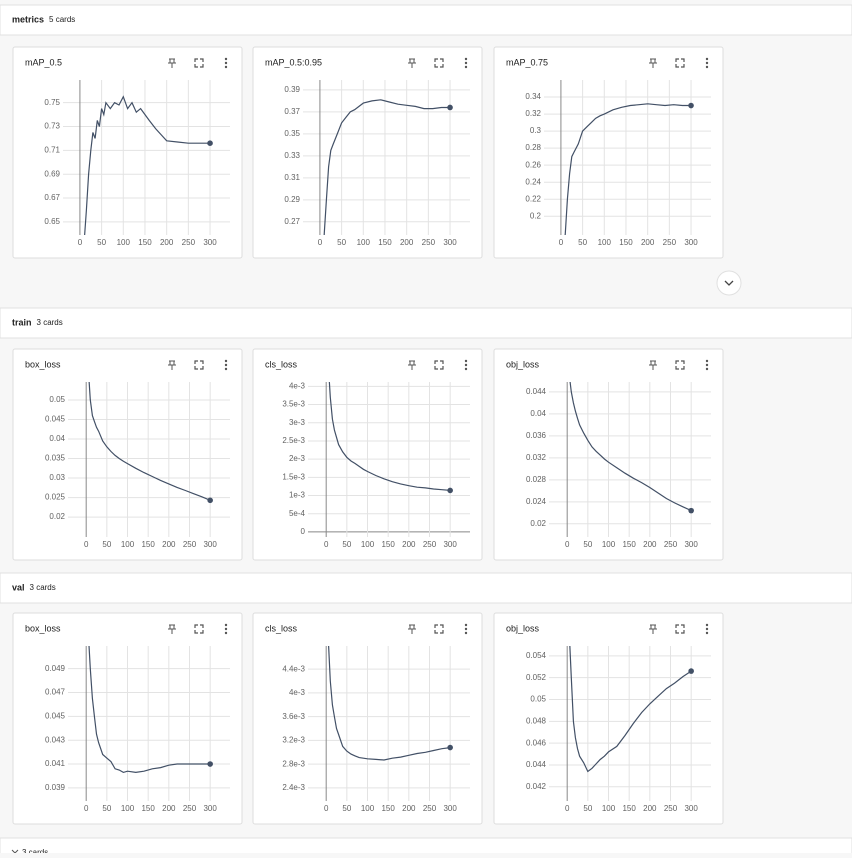 This screenshot has width=852, height=858. What do you see at coordinates (55, 668) in the screenshot?
I see `y-tick-label: 0.049` at bounding box center [55, 668].